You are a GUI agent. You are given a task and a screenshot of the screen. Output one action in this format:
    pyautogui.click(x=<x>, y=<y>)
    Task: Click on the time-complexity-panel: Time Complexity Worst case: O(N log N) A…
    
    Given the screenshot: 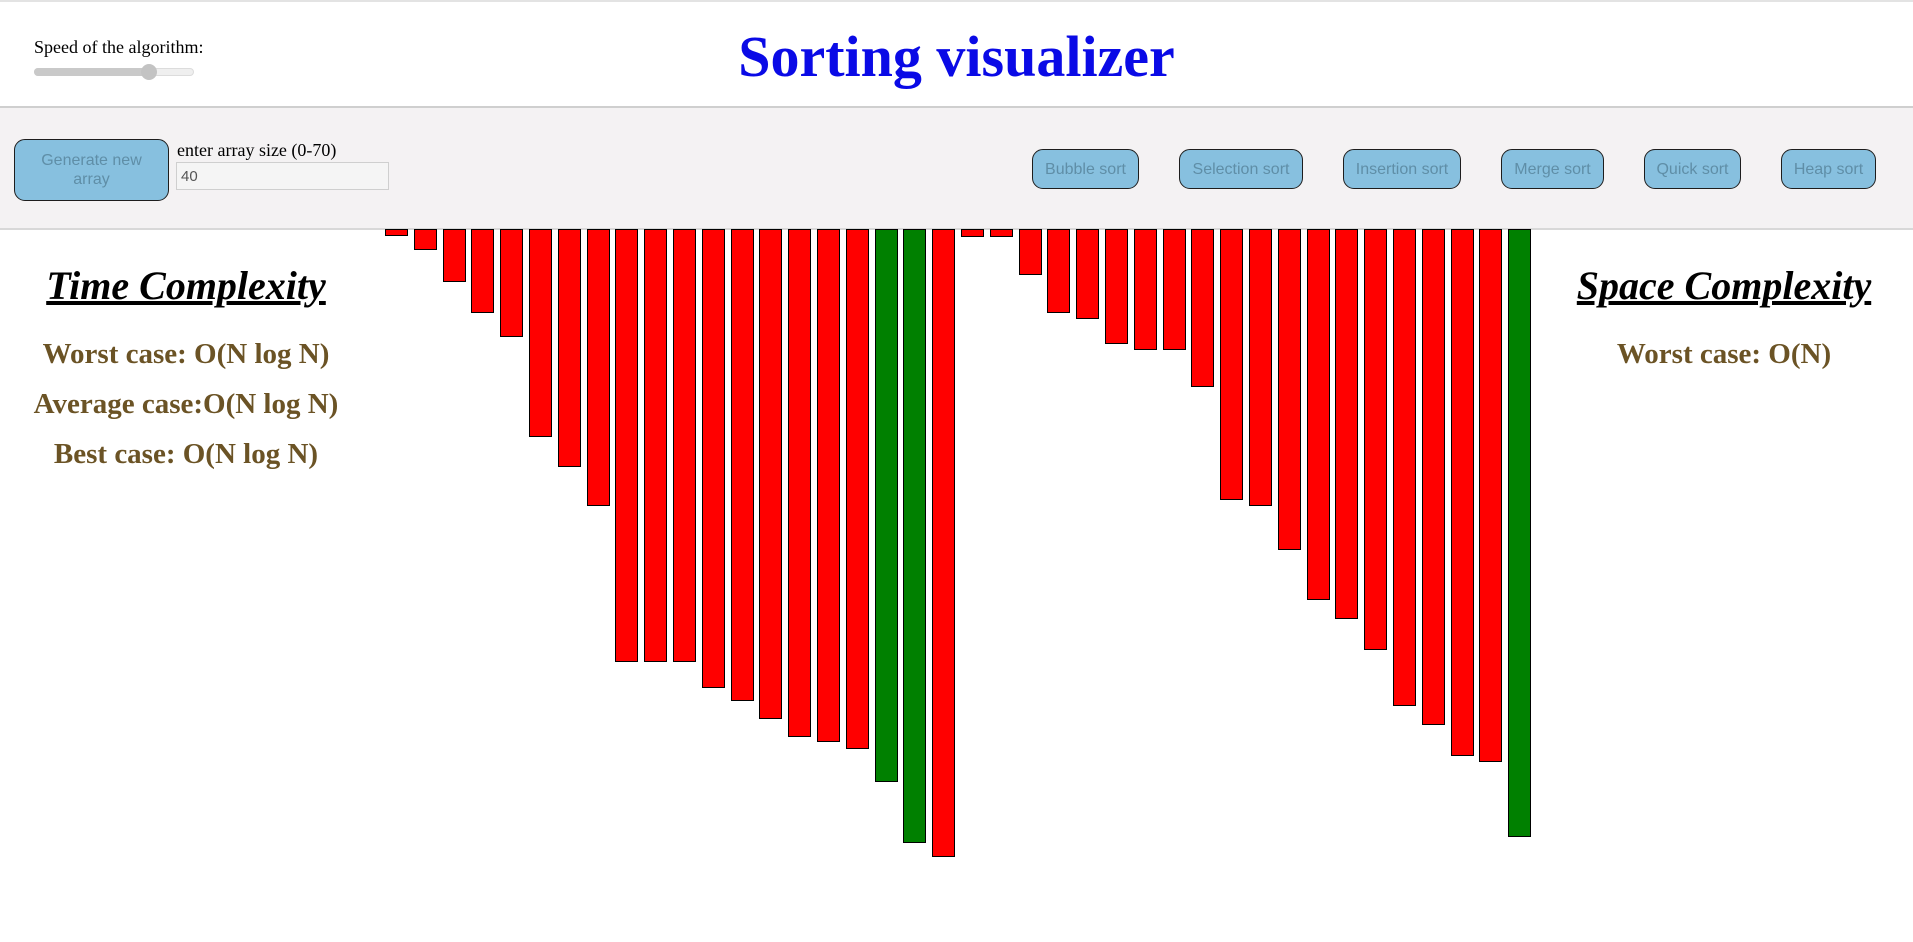 What is the action you would take?
    pyautogui.click(x=186, y=374)
    